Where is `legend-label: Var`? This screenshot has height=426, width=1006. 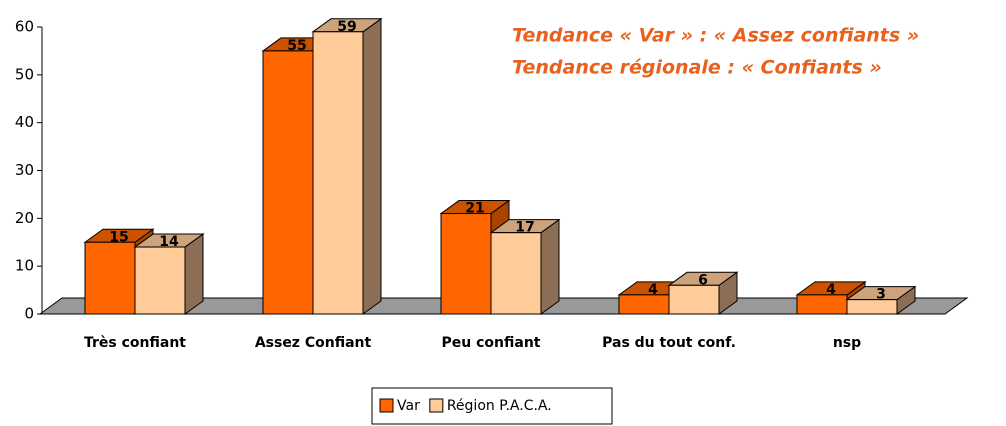
legend-label: Var is located at coordinates (408, 406).